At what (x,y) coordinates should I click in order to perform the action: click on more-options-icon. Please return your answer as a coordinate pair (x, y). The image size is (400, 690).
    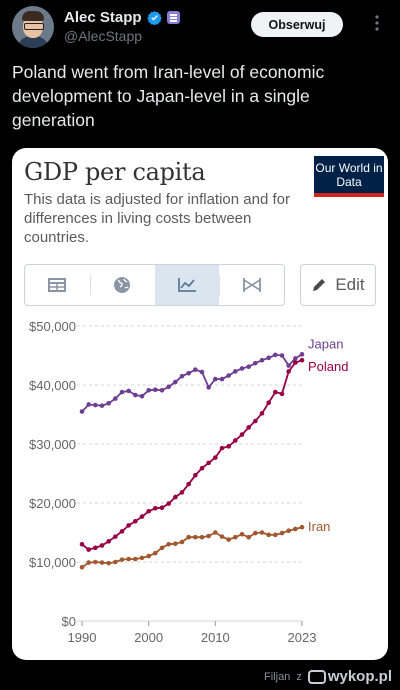
    Looking at the image, I should click on (377, 23).